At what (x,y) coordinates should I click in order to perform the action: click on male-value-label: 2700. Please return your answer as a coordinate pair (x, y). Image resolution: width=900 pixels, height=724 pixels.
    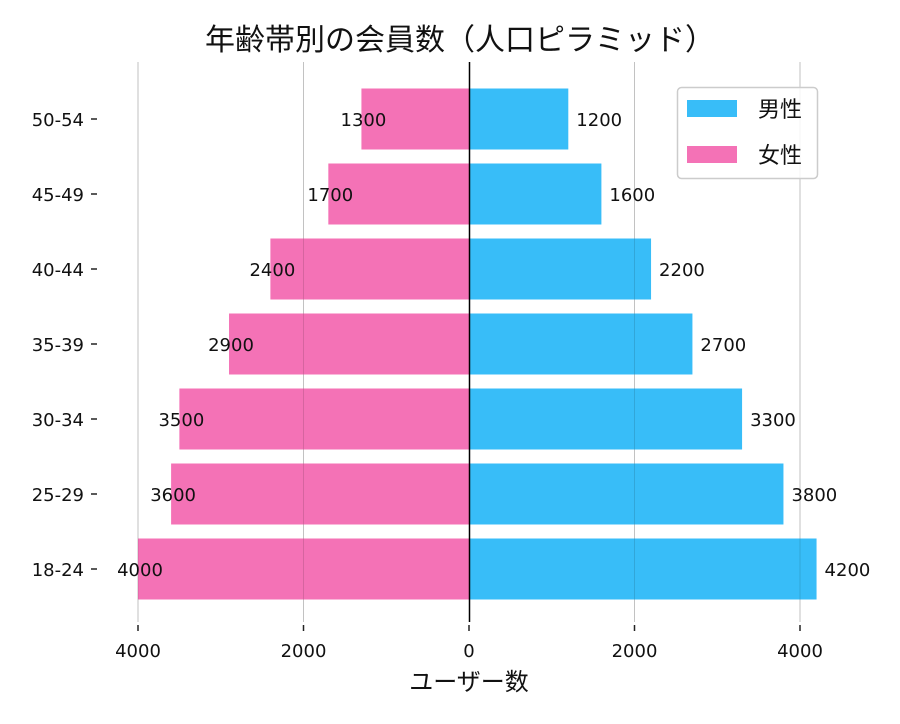
    Looking at the image, I should click on (723, 345).